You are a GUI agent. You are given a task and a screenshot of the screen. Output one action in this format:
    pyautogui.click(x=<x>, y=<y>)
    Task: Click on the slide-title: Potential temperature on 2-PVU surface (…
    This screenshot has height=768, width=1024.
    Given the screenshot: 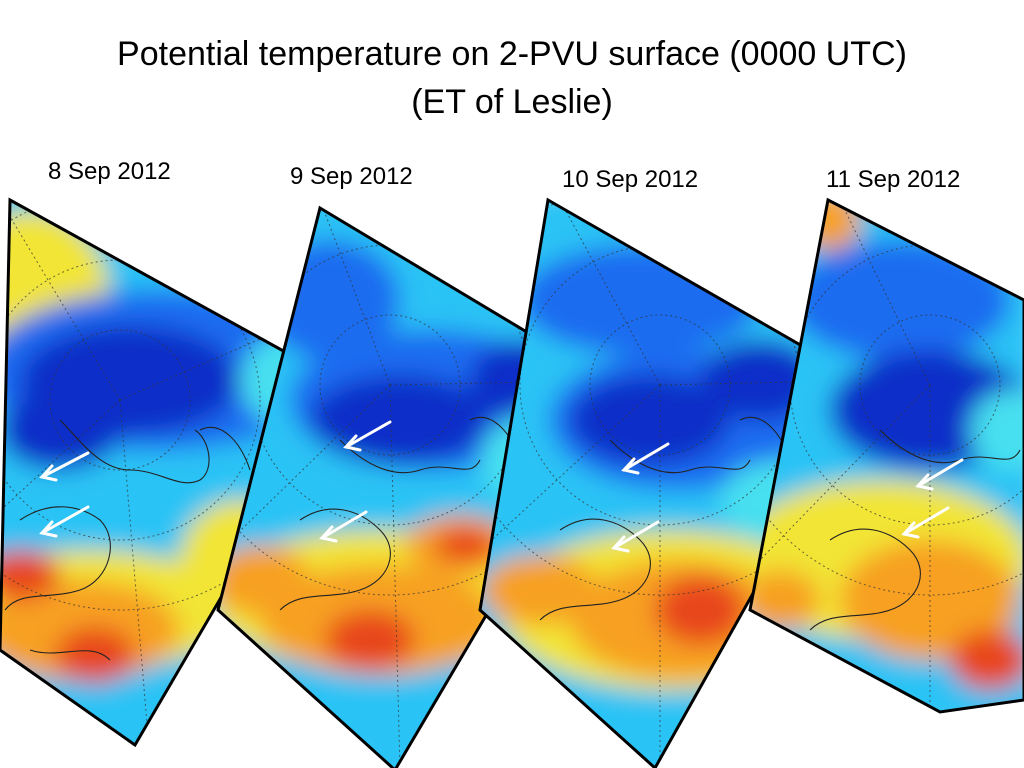 What is the action you would take?
    pyautogui.click(x=512, y=78)
    